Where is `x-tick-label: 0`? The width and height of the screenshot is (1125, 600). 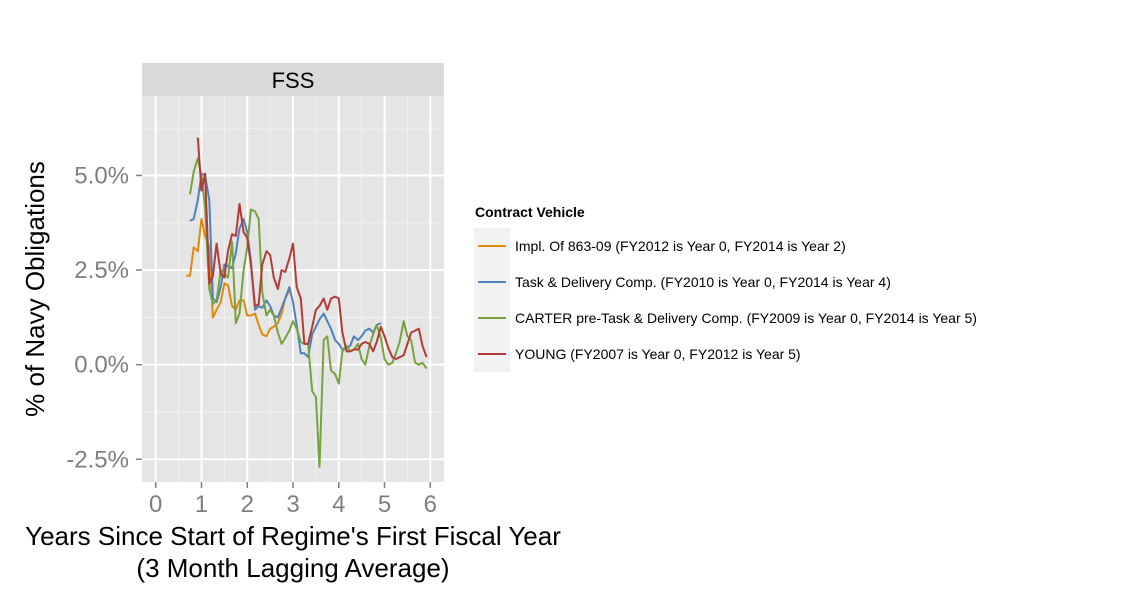 x-tick-label: 0 is located at coordinates (155, 504).